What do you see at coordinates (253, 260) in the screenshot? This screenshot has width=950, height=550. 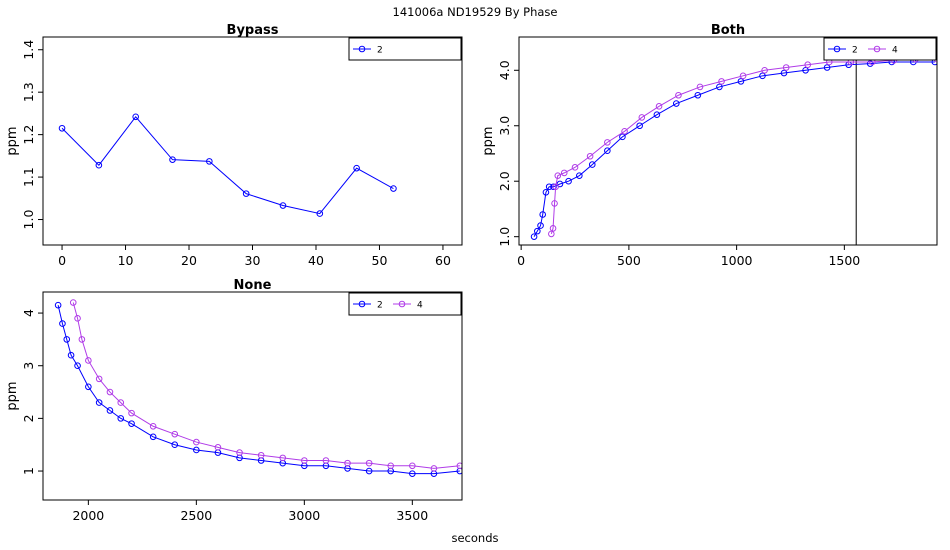 I see `x-tick-label: 30` at bounding box center [253, 260].